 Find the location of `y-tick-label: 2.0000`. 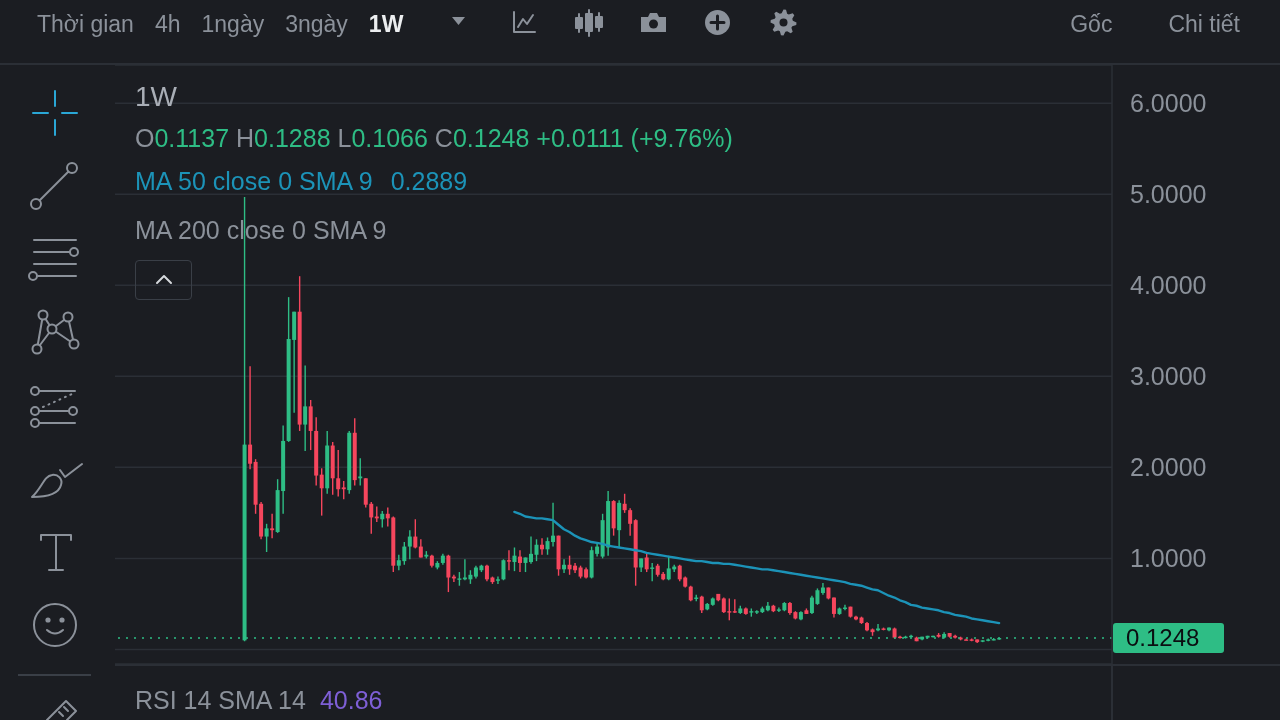

y-tick-label: 2.0000 is located at coordinates (1168, 467).